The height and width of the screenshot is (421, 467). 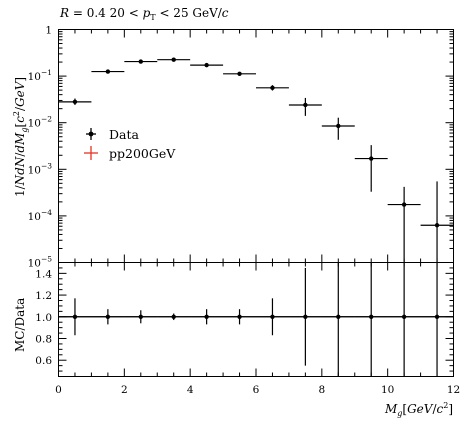 I want to click on x-tick-label: 0, so click(x=58, y=390).